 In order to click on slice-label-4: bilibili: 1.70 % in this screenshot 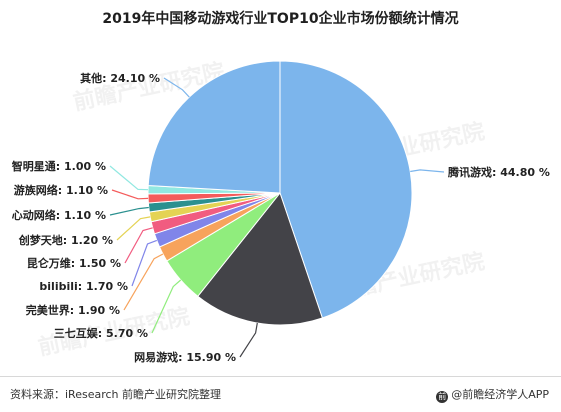, I will do `click(83, 286)`.